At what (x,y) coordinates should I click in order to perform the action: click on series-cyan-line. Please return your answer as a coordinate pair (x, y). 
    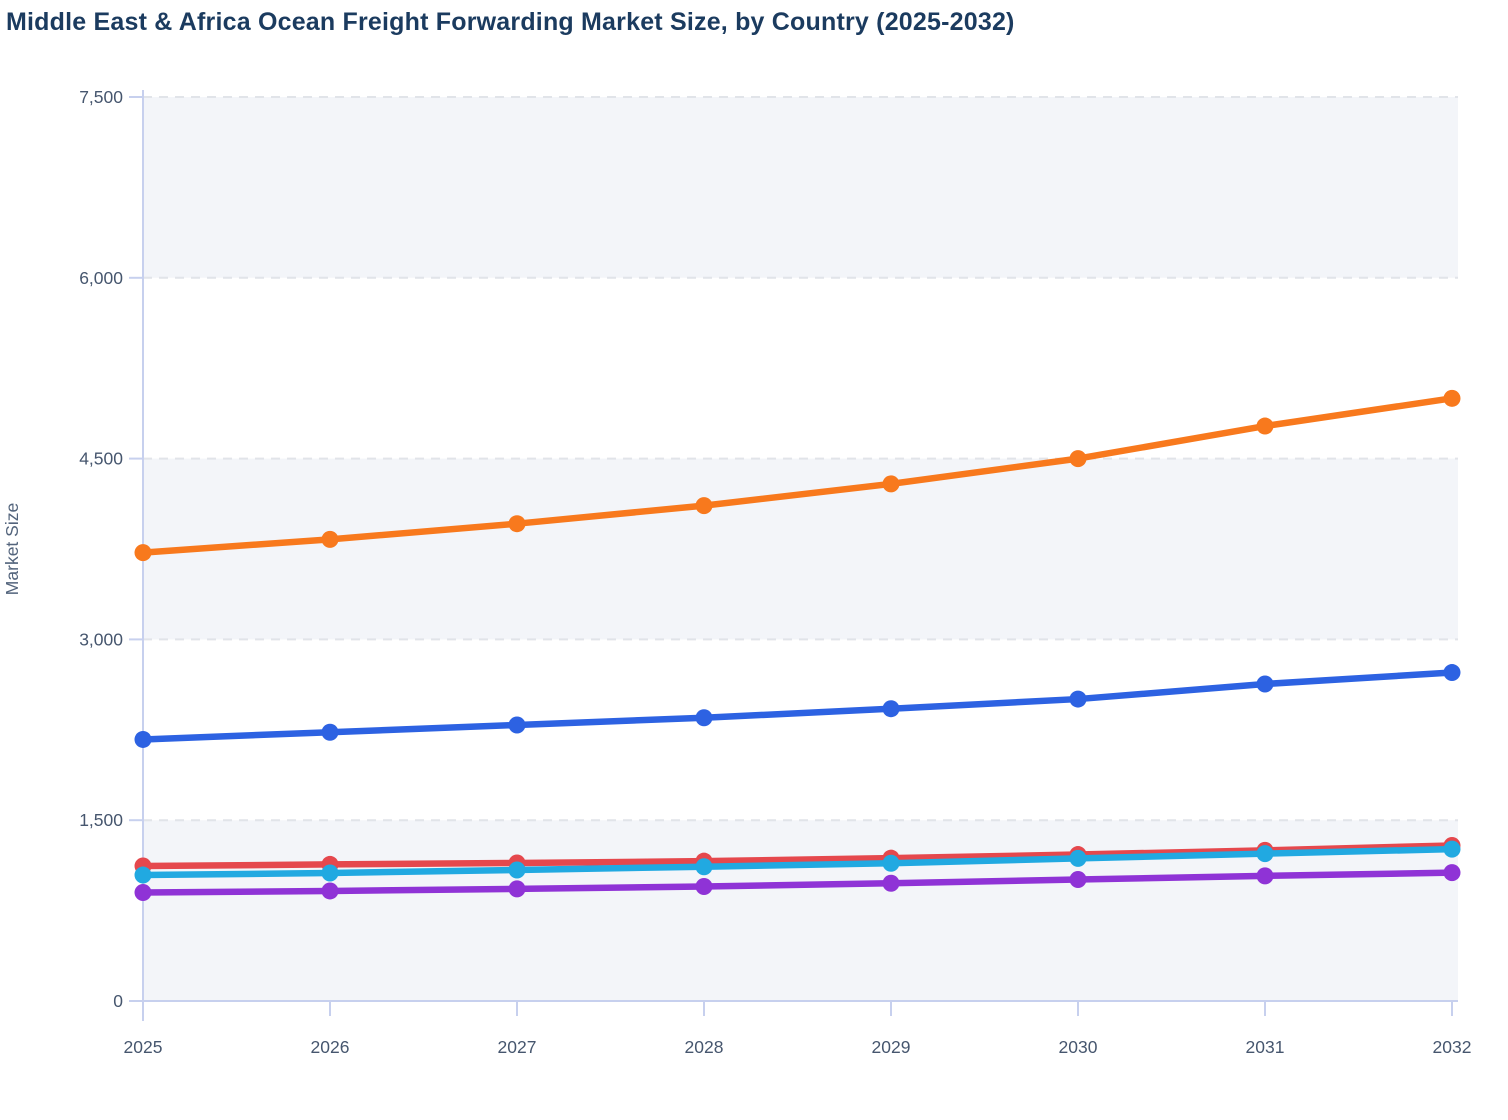
    Looking at the image, I should click on (797, 862).